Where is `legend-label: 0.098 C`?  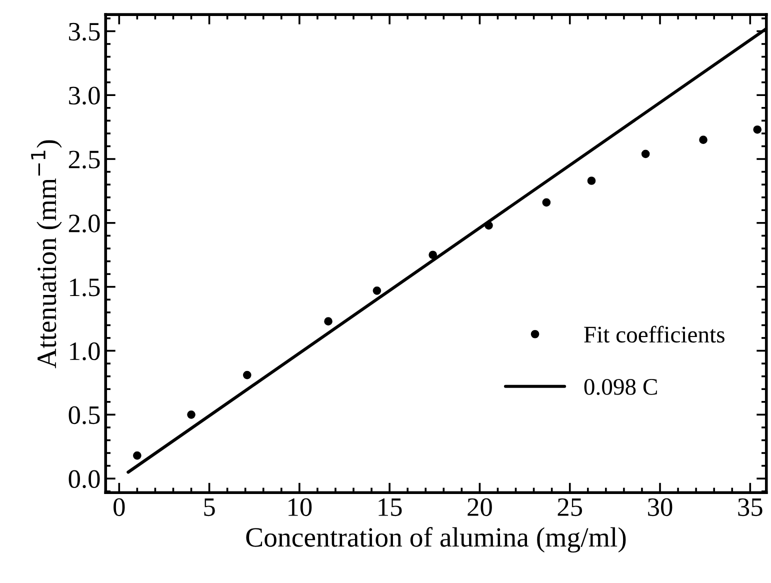
legend-label: 0.098 C is located at coordinates (620, 386).